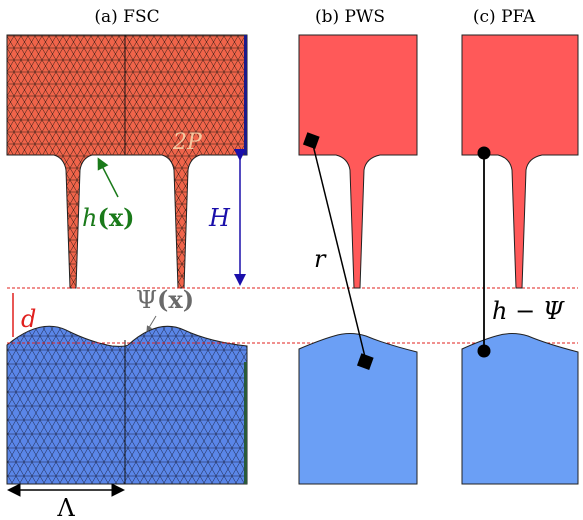  Describe the element at coordinates (520, 161) in the screenshot. I see `pfa-upper-body` at that location.